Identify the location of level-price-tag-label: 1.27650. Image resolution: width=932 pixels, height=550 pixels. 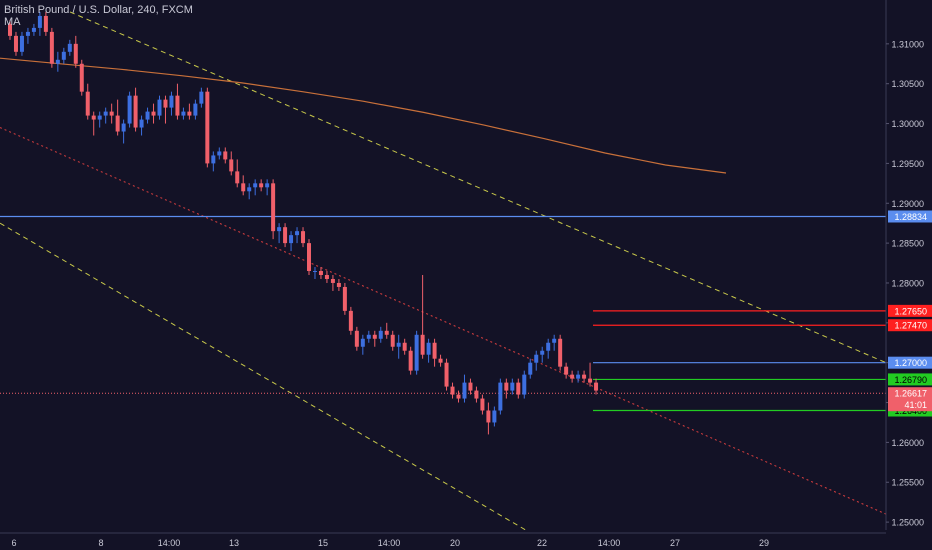
(910, 311).